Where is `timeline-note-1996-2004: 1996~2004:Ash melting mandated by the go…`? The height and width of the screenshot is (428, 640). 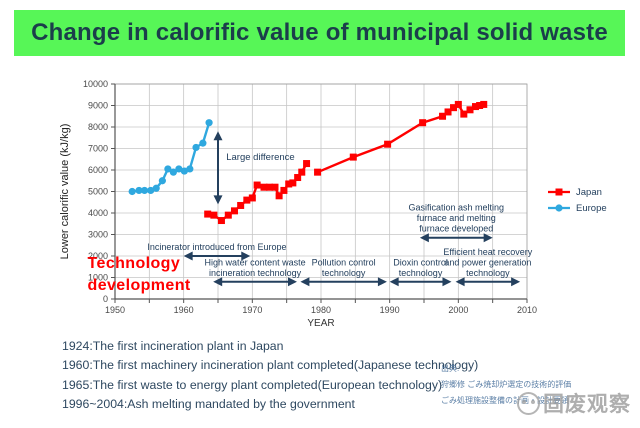 timeline-note-1996-2004: 1996~2004:Ash melting mandated by the go… is located at coordinates (208, 404).